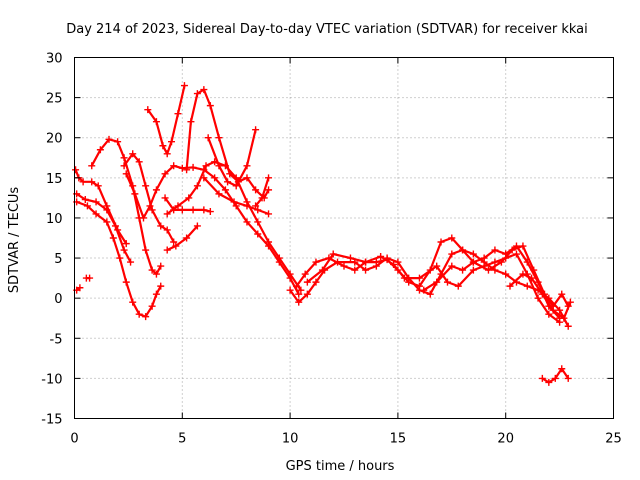 This screenshot has width=640, height=480. I want to click on y-tick-label: 0, so click(58, 299).